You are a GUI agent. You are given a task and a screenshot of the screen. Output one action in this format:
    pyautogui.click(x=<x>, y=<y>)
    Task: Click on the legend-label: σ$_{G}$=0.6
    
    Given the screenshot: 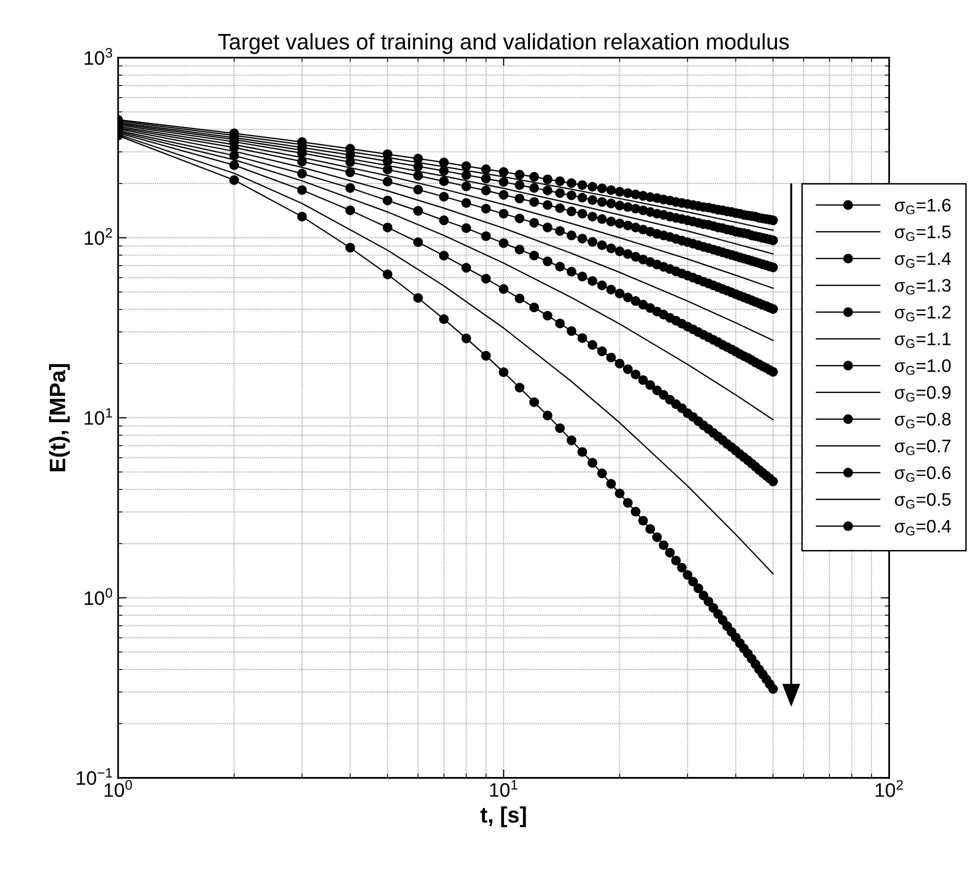 What is the action you would take?
    pyautogui.click(x=922, y=474)
    